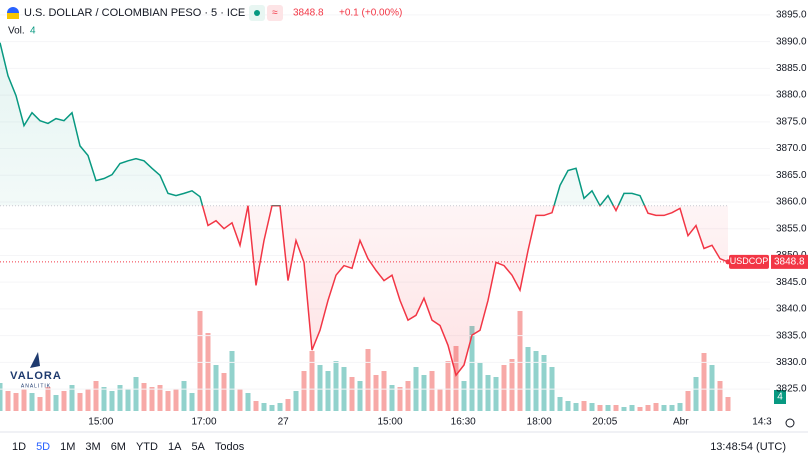 Image resolution: width=808 pixels, height=465 pixels. Describe the element at coordinates (67, 447) in the screenshot. I see `range-button: 1M` at that location.